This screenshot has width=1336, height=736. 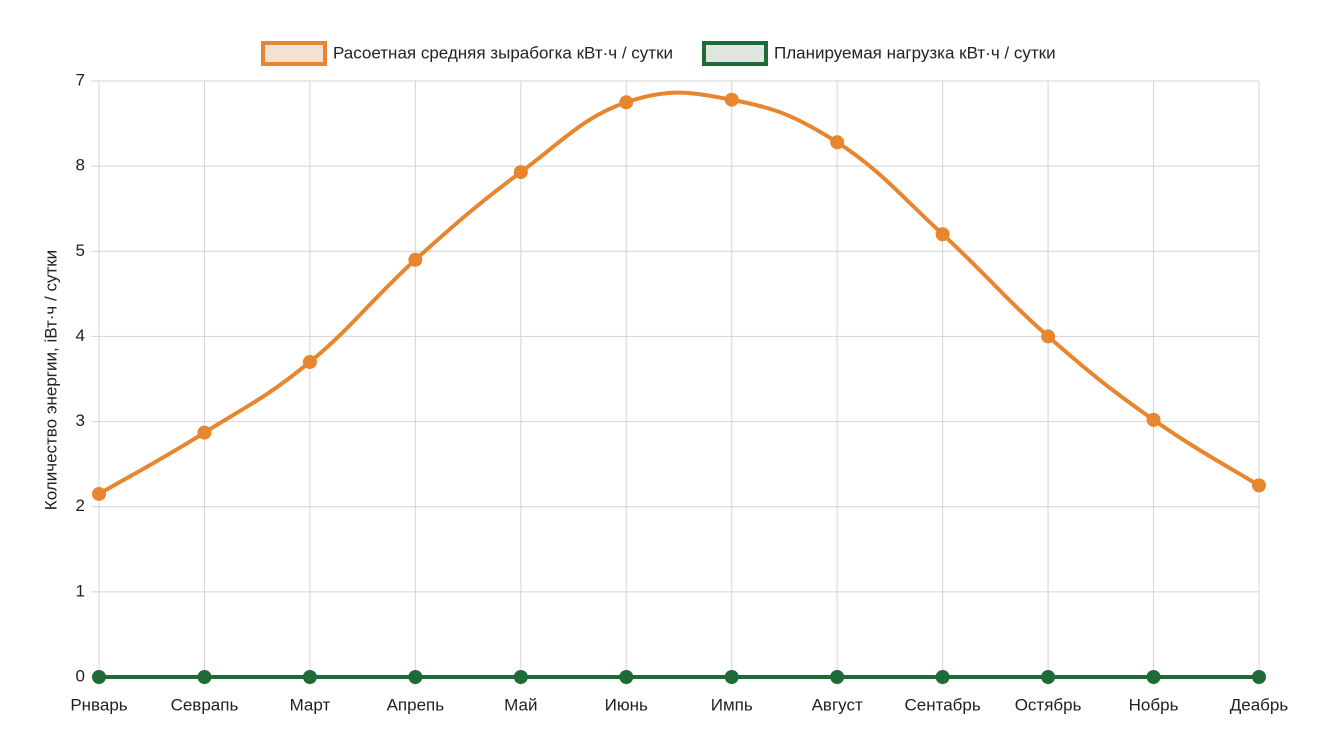 I want to click on y-tick-label: 3, so click(x=80, y=420).